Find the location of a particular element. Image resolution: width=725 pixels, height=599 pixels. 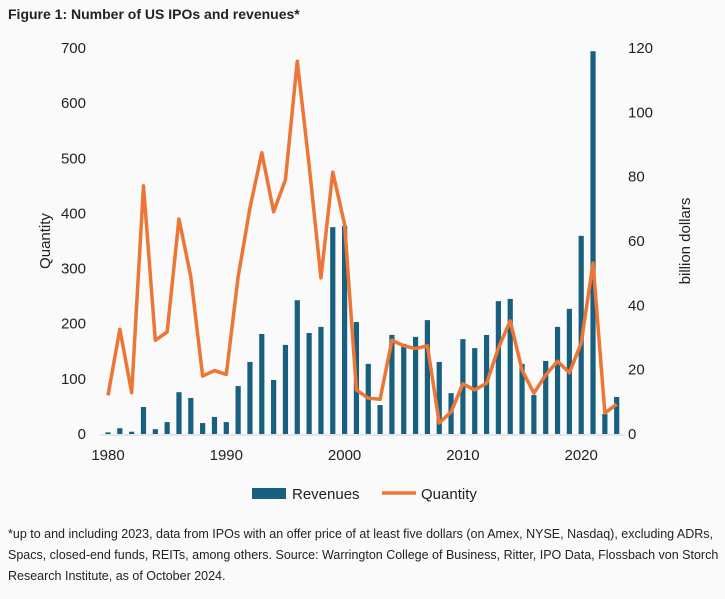

legend-revenues-swatch is located at coordinates (269, 493).